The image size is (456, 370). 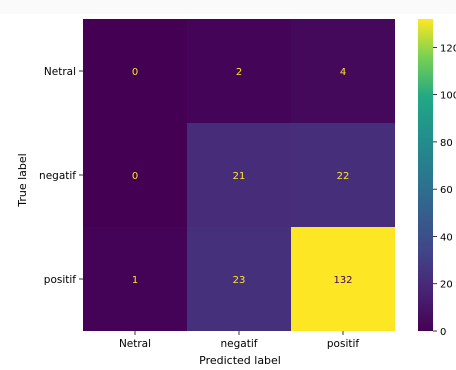 I want to click on y-axis-ticks: Netral negatif positif, so click(x=61, y=176).